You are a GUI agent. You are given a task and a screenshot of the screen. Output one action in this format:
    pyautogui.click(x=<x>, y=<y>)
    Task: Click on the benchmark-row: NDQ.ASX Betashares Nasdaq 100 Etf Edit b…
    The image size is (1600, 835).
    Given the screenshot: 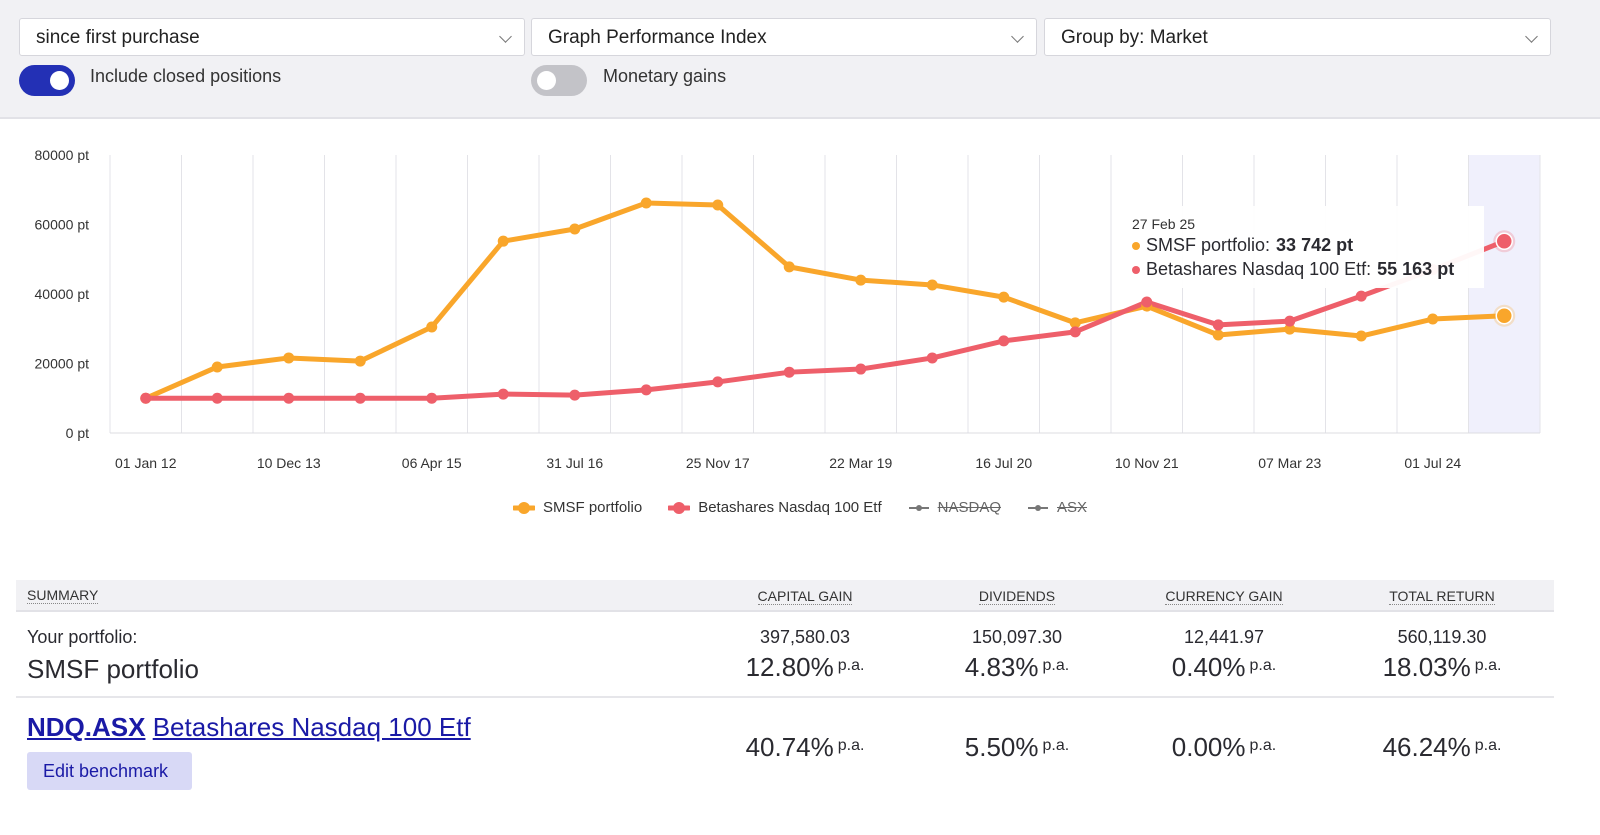 What is the action you would take?
    pyautogui.click(x=785, y=748)
    